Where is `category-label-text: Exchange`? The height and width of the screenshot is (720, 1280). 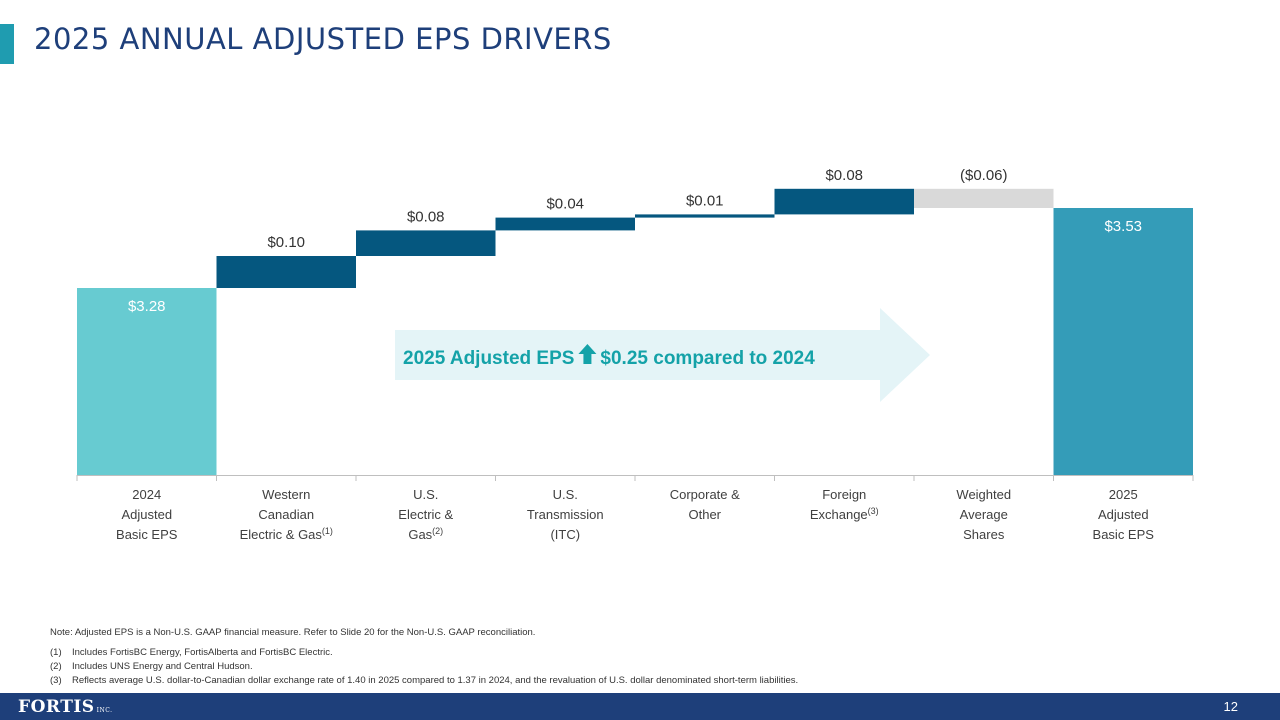
category-label-text: Exchange is located at coordinates (839, 514).